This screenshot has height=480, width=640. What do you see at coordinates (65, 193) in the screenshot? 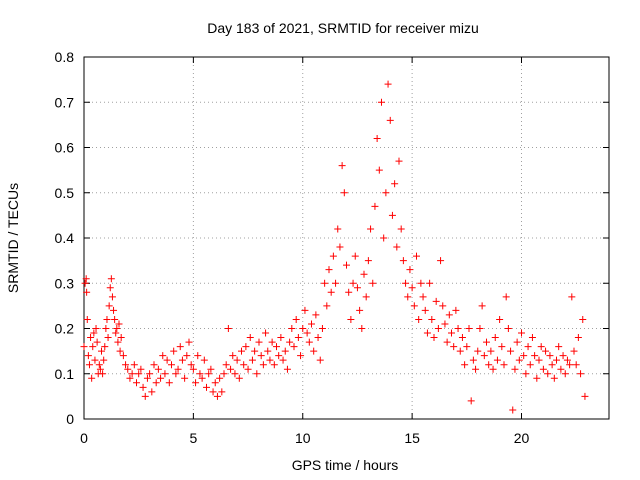
I see `y-tick-label: 0.5` at bounding box center [65, 193].